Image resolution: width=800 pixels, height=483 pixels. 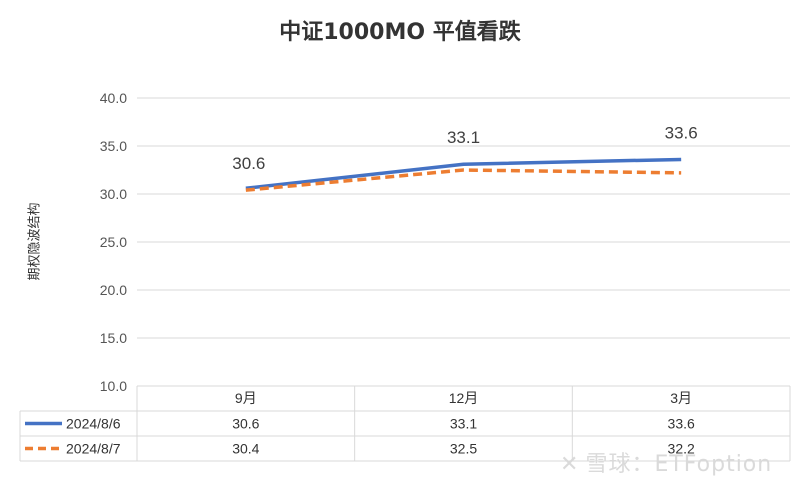 What do you see at coordinates (681, 398) in the screenshot?
I see `x-tick-label: 3月` at bounding box center [681, 398].